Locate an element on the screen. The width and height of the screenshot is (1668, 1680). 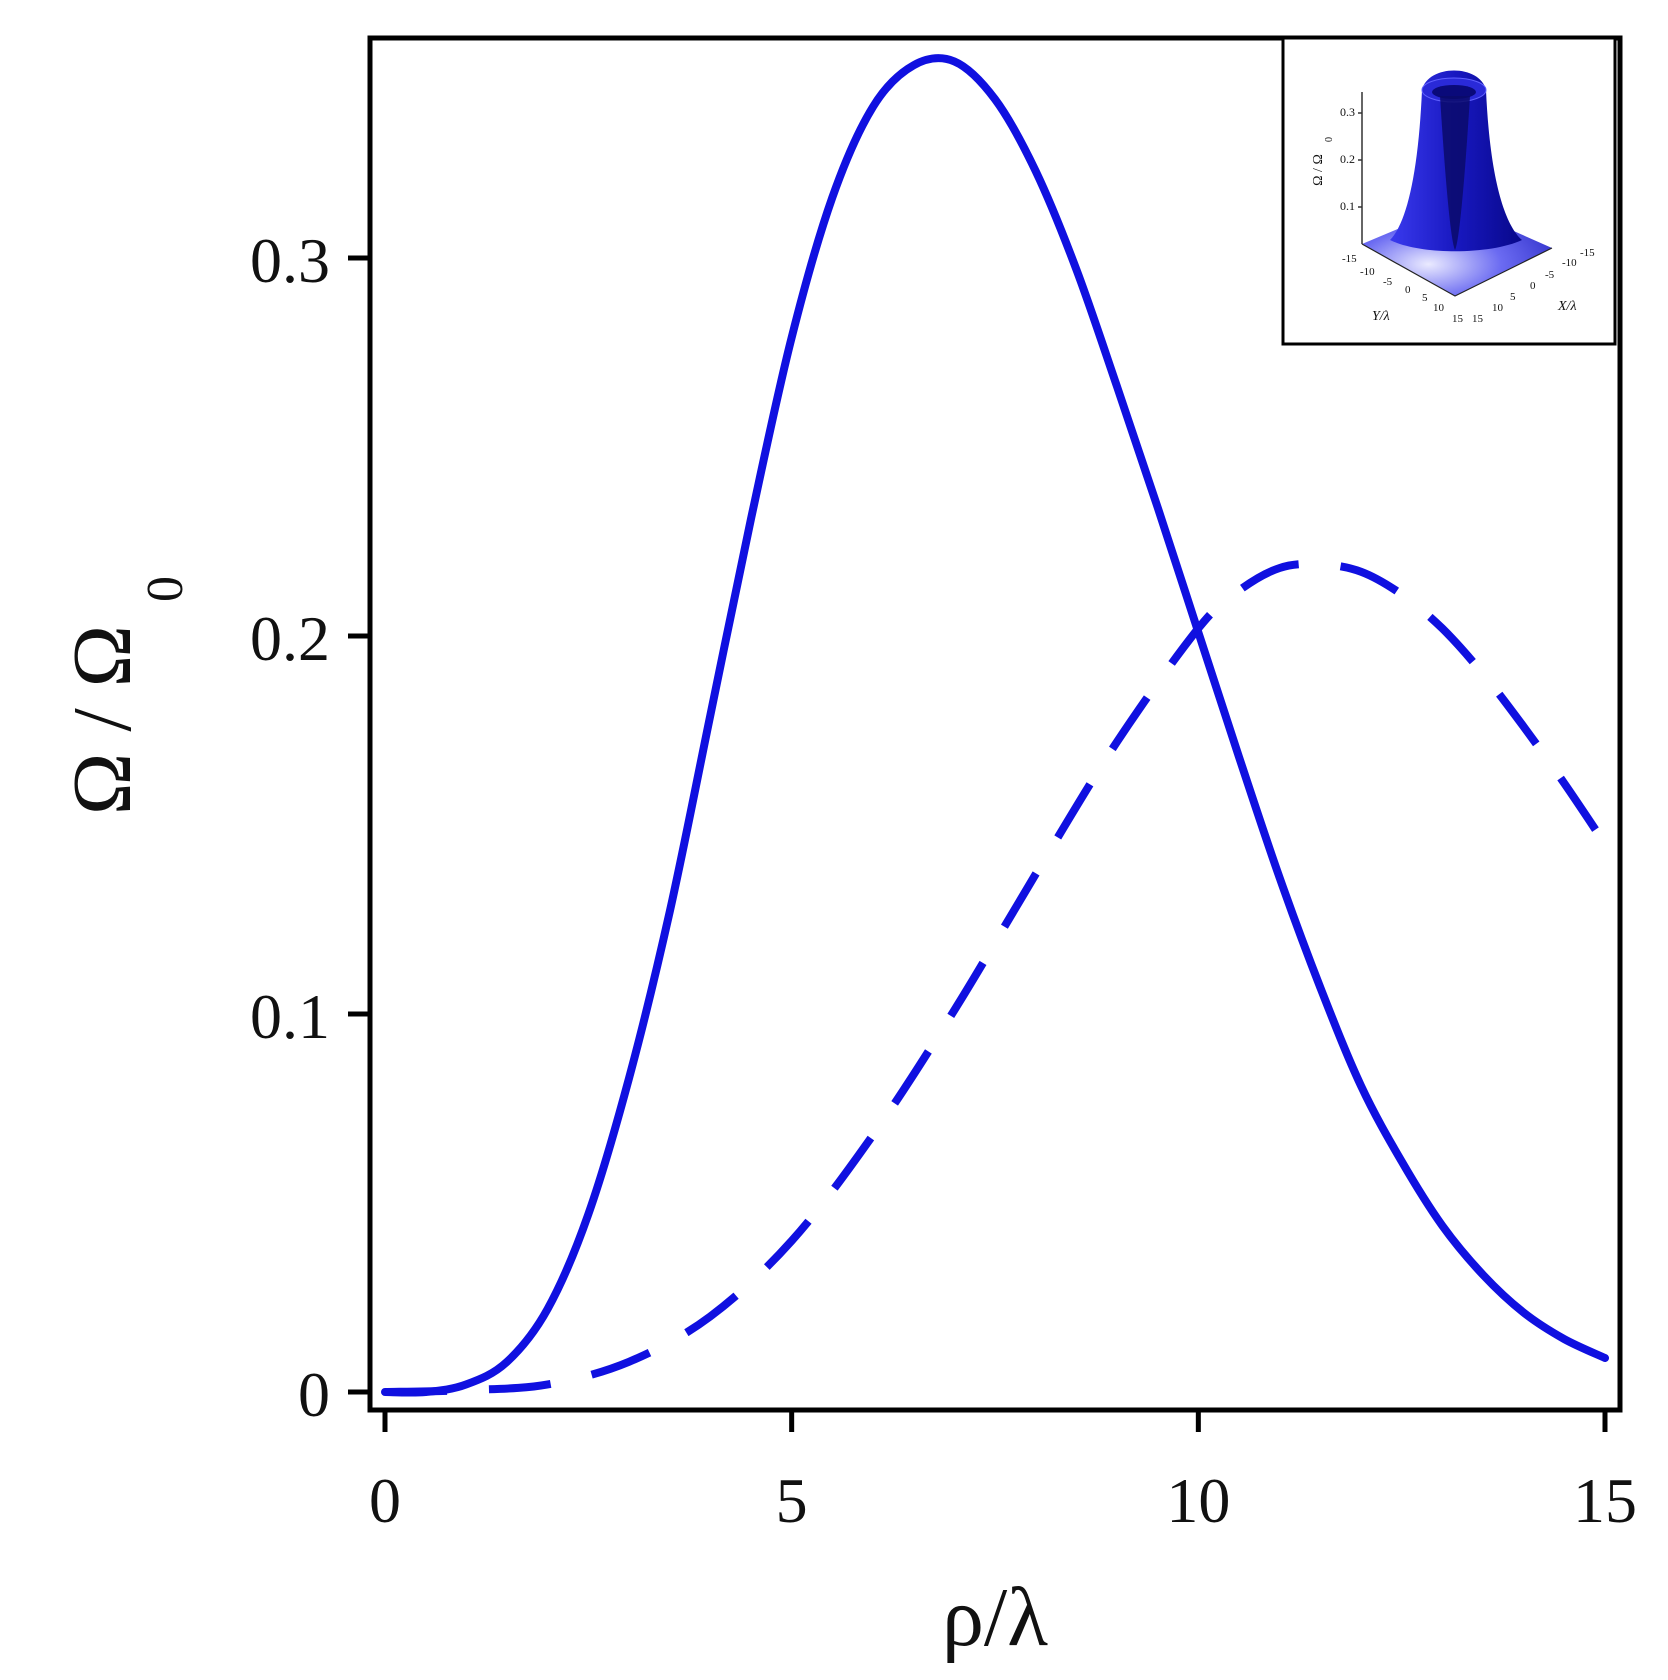
y-tick-label: 0.2 is located at coordinates (290, 638).